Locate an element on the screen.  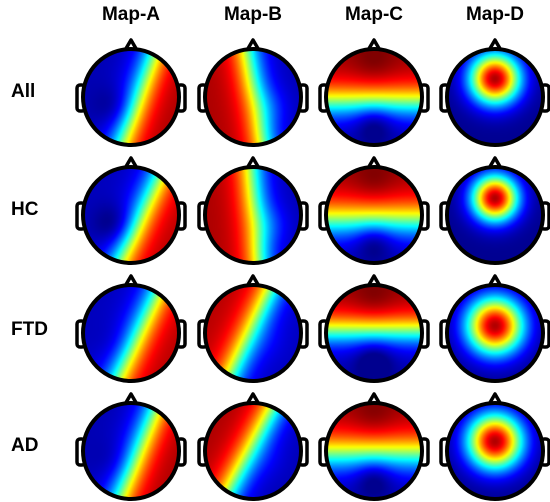
column-title-map-b: Map-B is located at coordinates (253, 14).